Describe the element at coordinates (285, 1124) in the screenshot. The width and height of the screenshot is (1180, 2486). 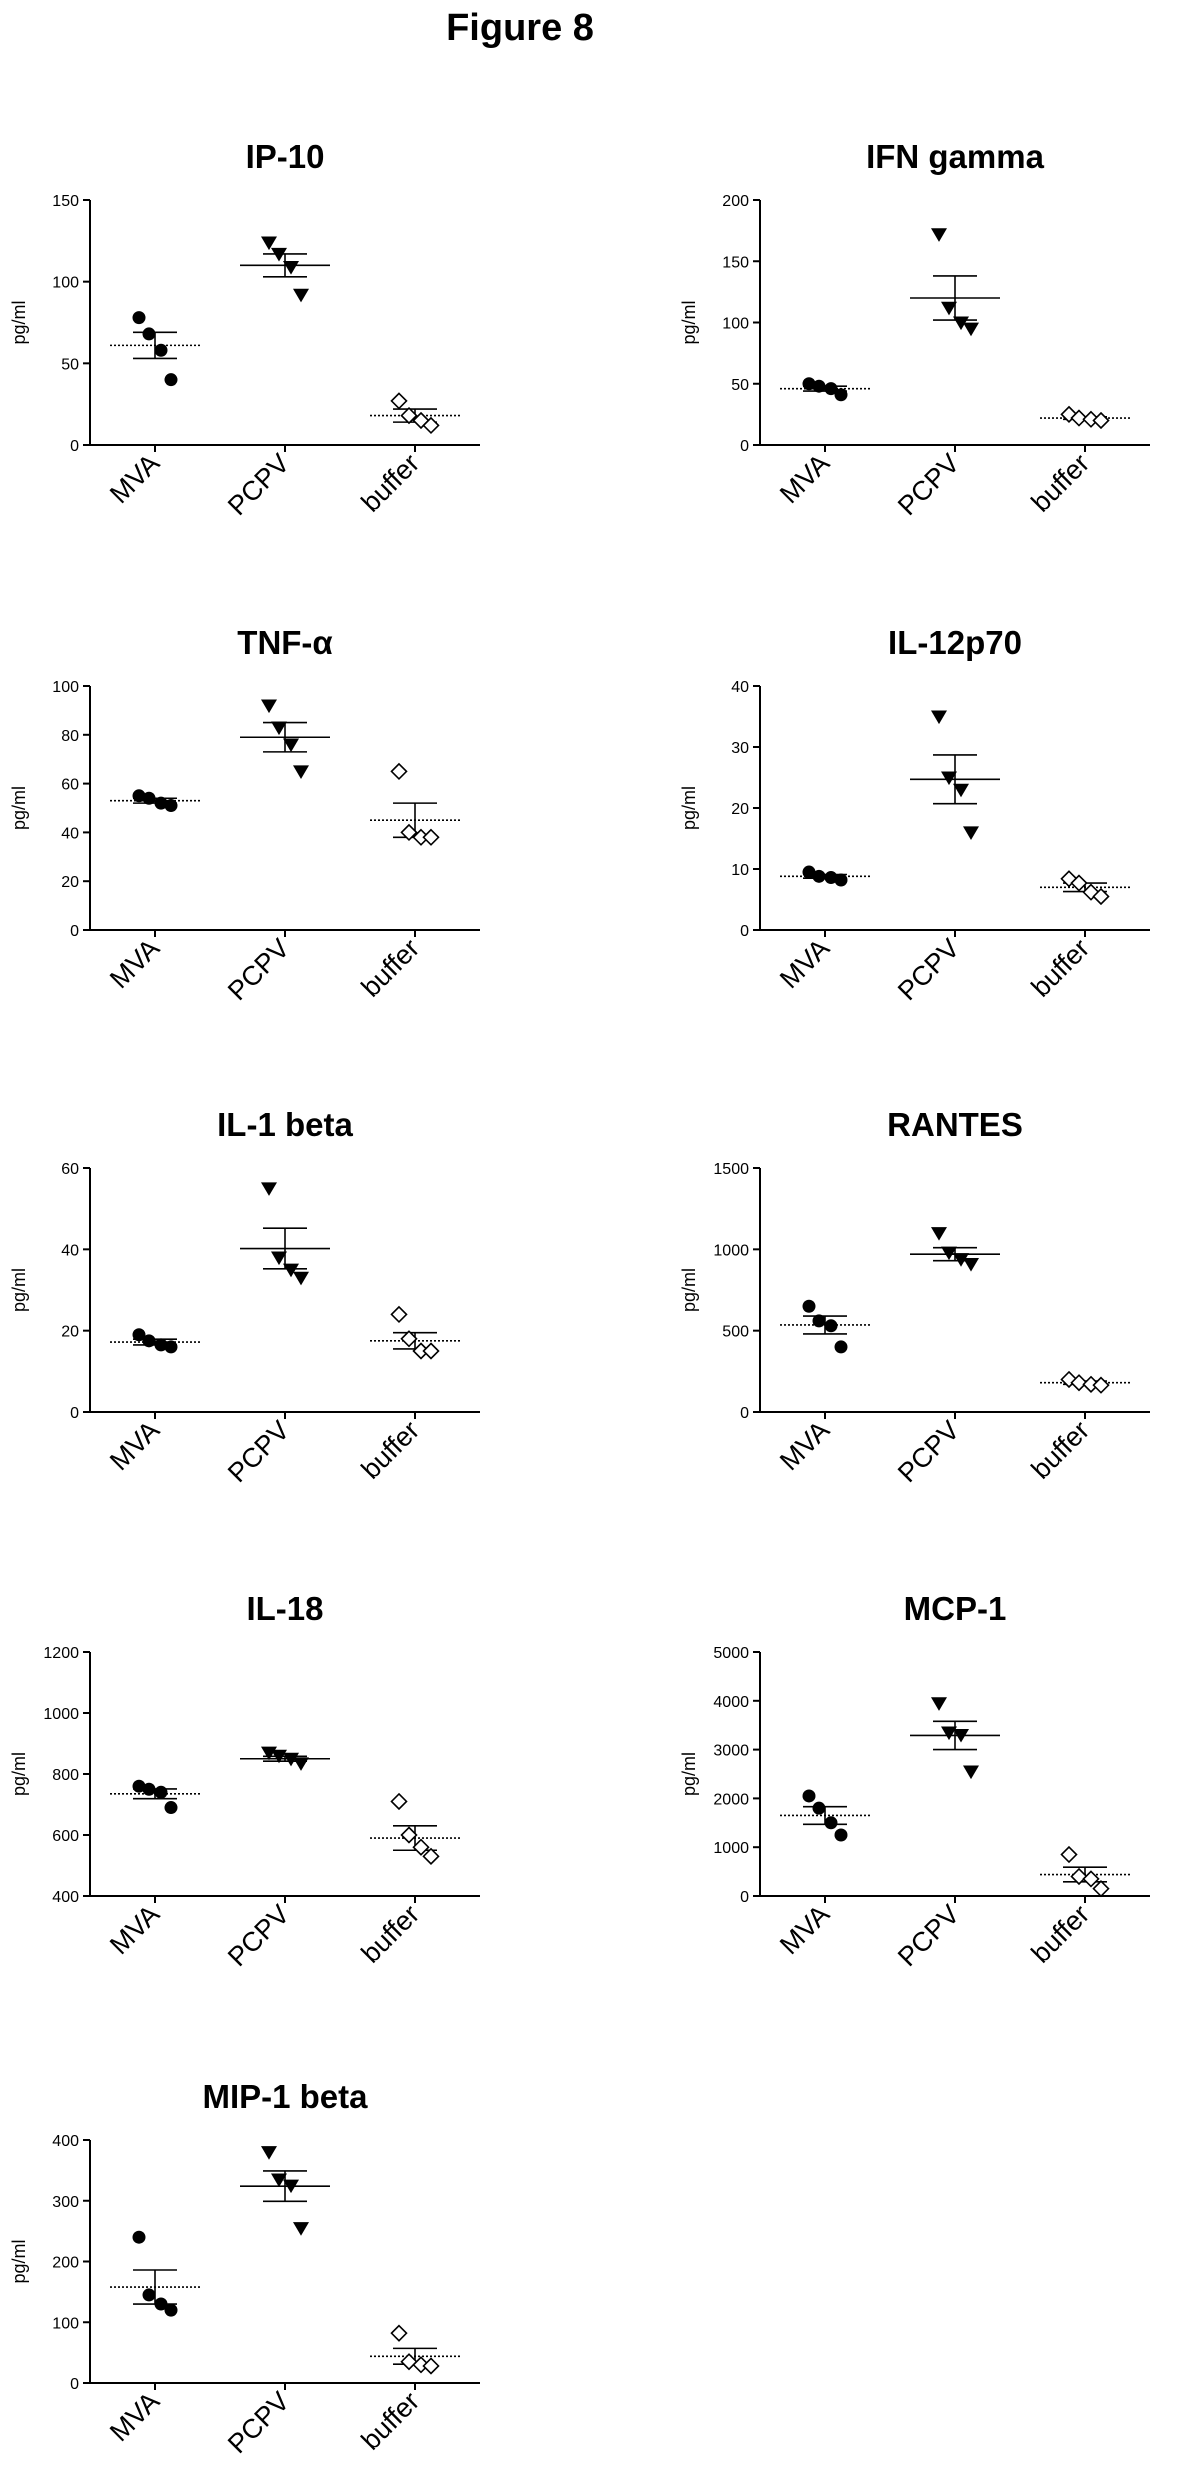
I see `panel-title: IL-1 beta` at that location.